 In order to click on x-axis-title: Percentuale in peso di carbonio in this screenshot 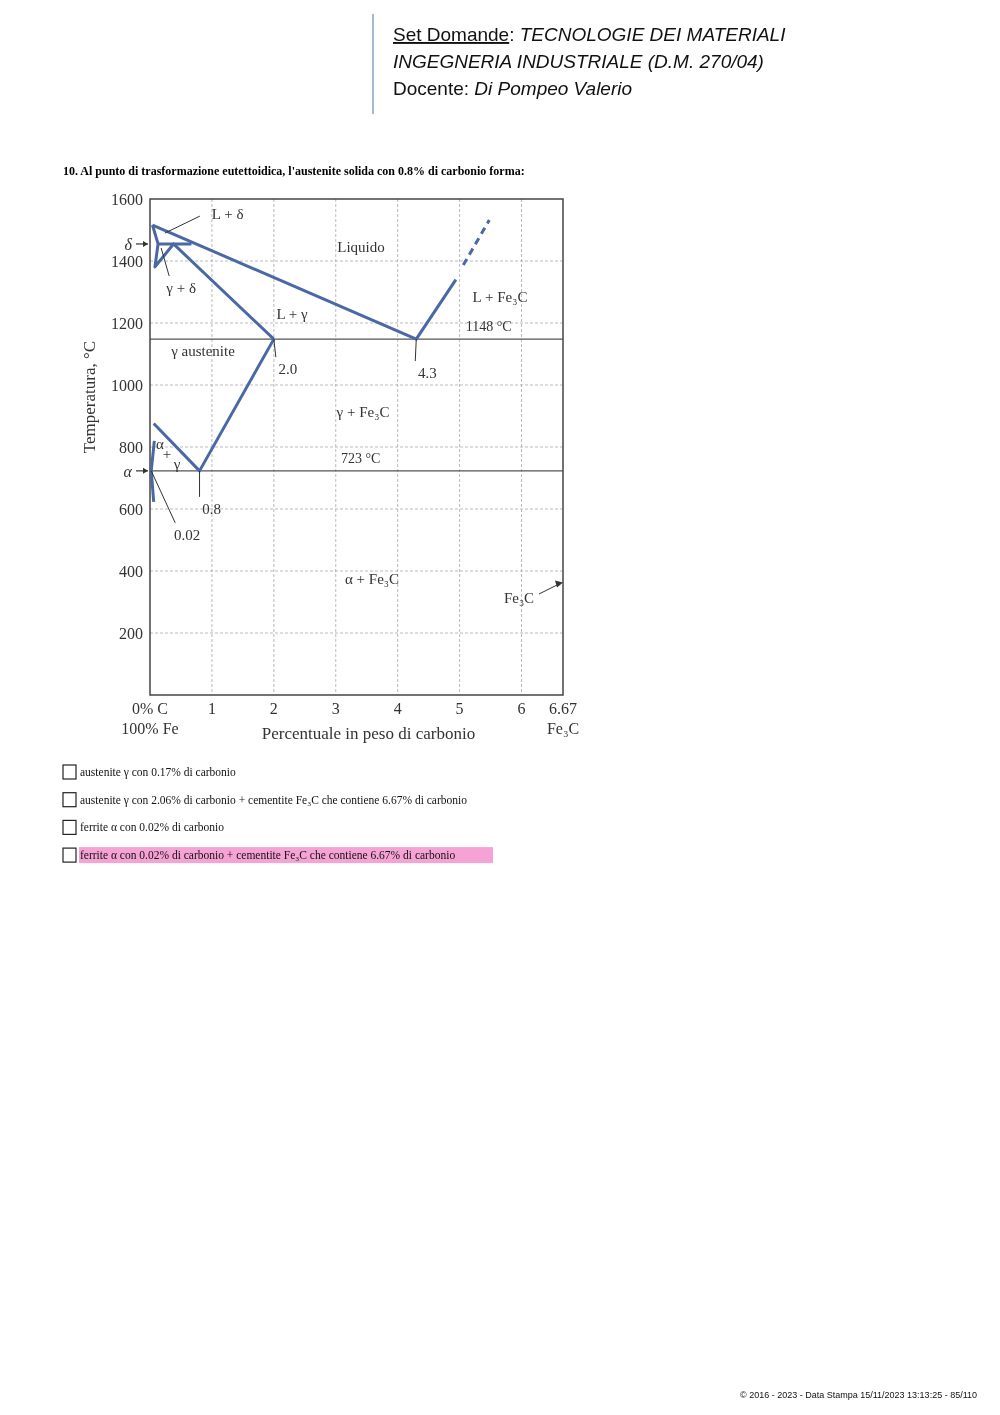, I will do `click(368, 733)`.